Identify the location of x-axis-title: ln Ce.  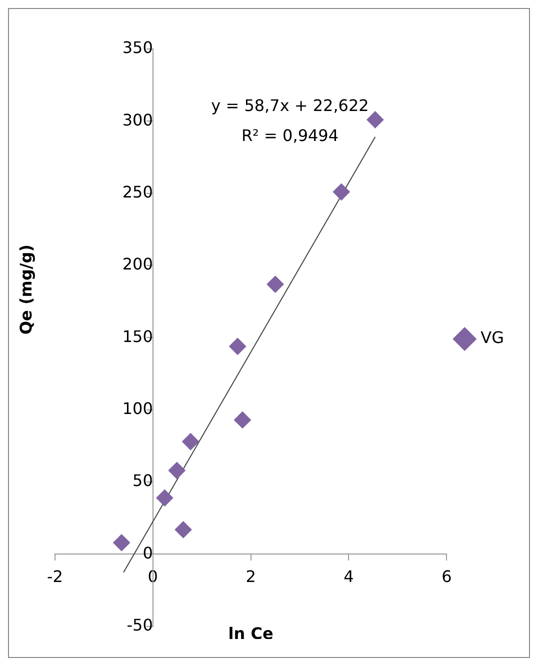
(251, 634).